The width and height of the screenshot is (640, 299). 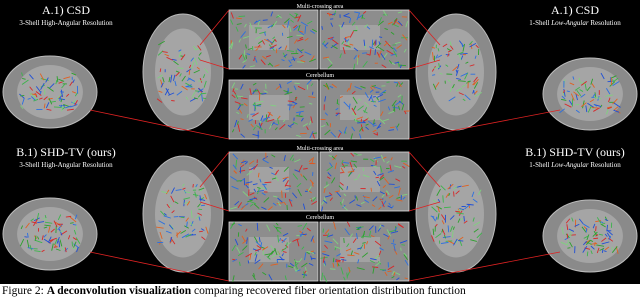 I want to click on subtitle-part: 1-Shell, so click(x=540, y=23).